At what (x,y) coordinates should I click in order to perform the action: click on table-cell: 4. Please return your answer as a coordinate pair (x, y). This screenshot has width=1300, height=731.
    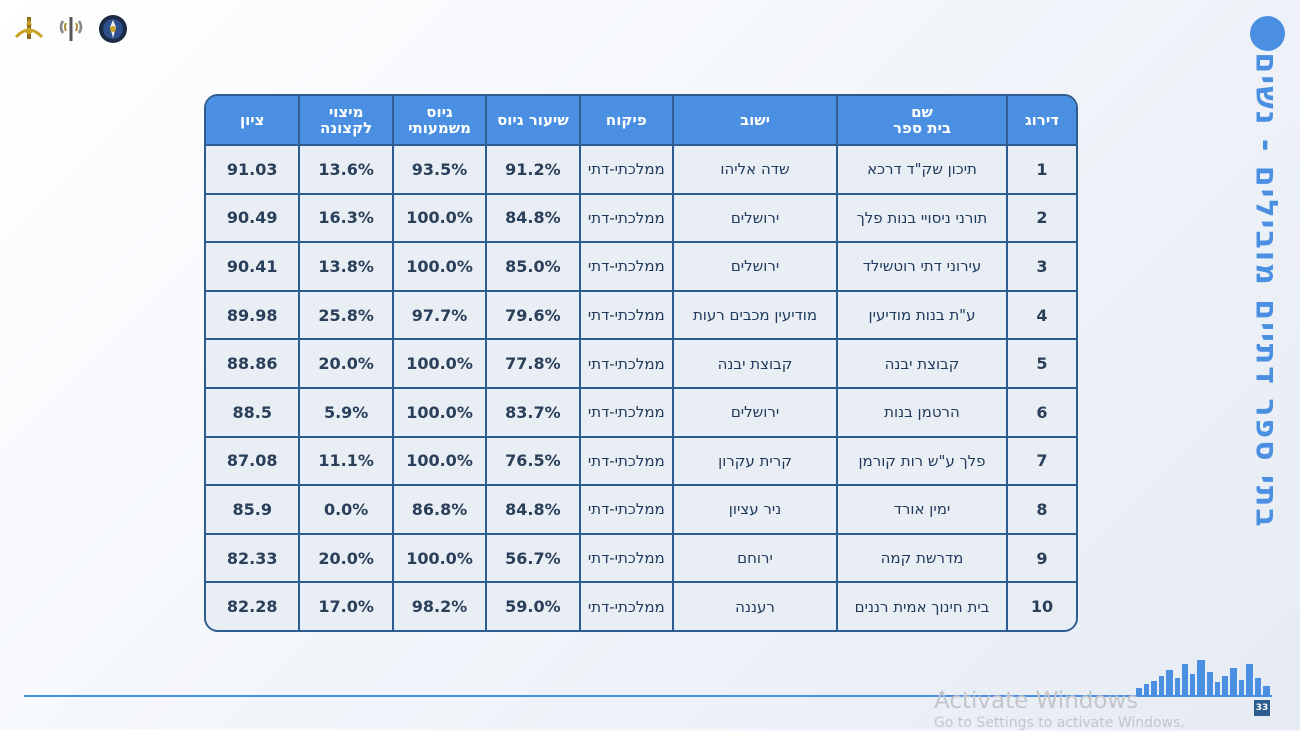
    Looking at the image, I should click on (1041, 315).